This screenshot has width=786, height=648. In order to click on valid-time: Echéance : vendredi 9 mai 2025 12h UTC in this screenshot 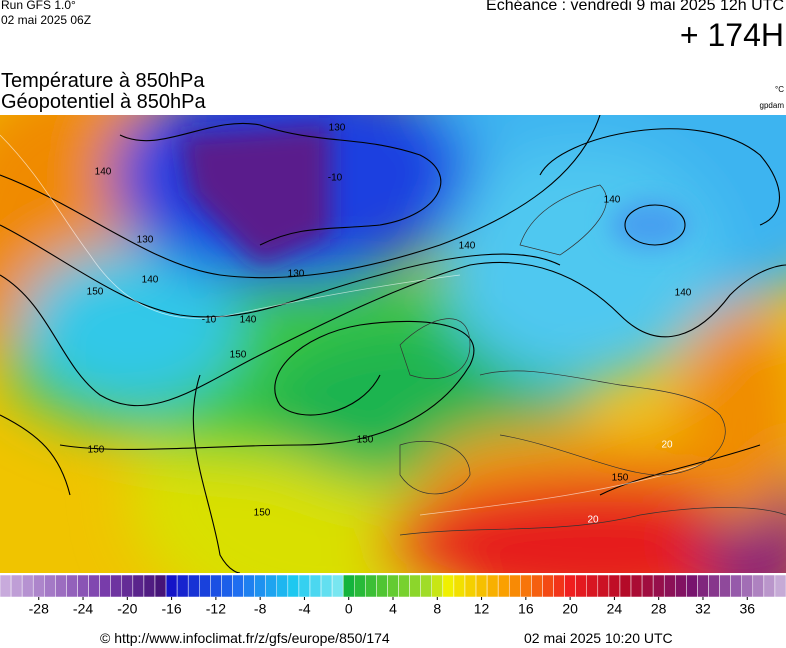, I will do `click(635, 7)`.